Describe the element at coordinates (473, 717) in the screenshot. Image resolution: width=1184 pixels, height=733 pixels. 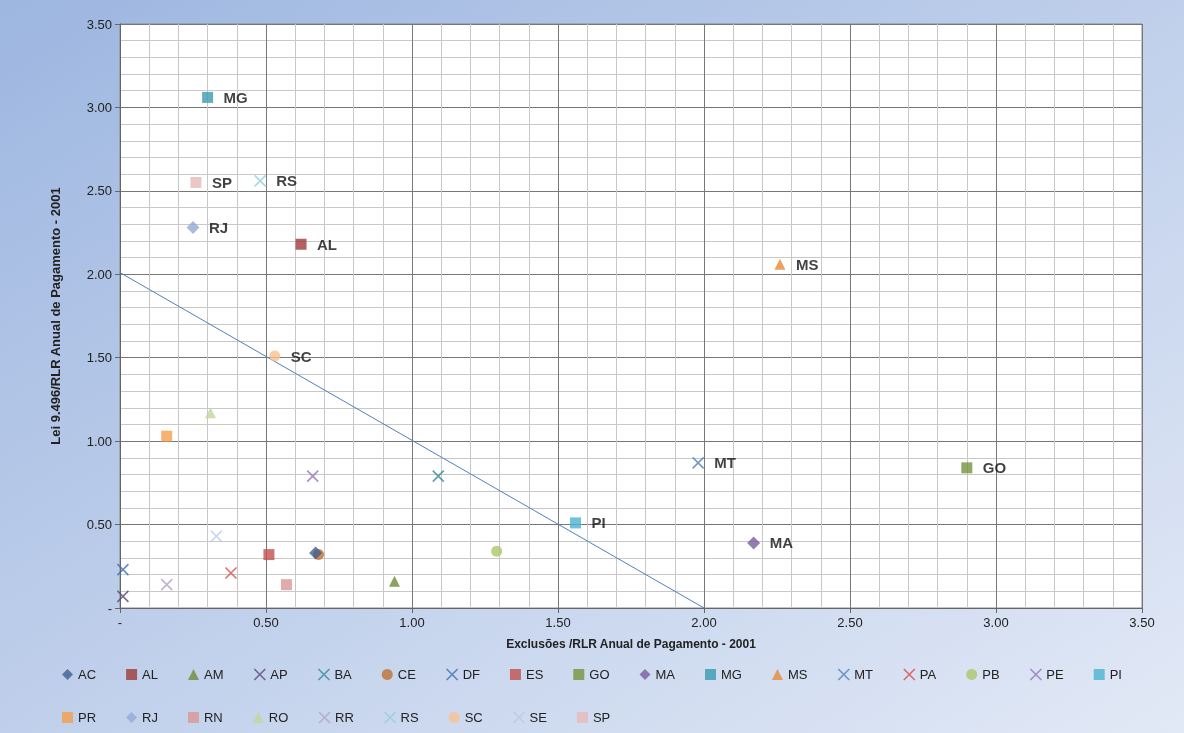
I see `legend-label: SC` at that location.